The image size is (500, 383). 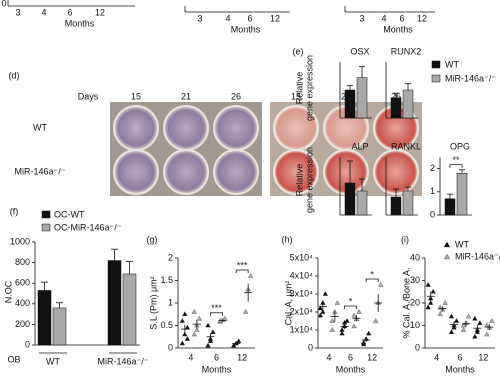 What do you see at coordinates (14, 211) in the screenshot?
I see `panel-label: (f)` at bounding box center [14, 211].